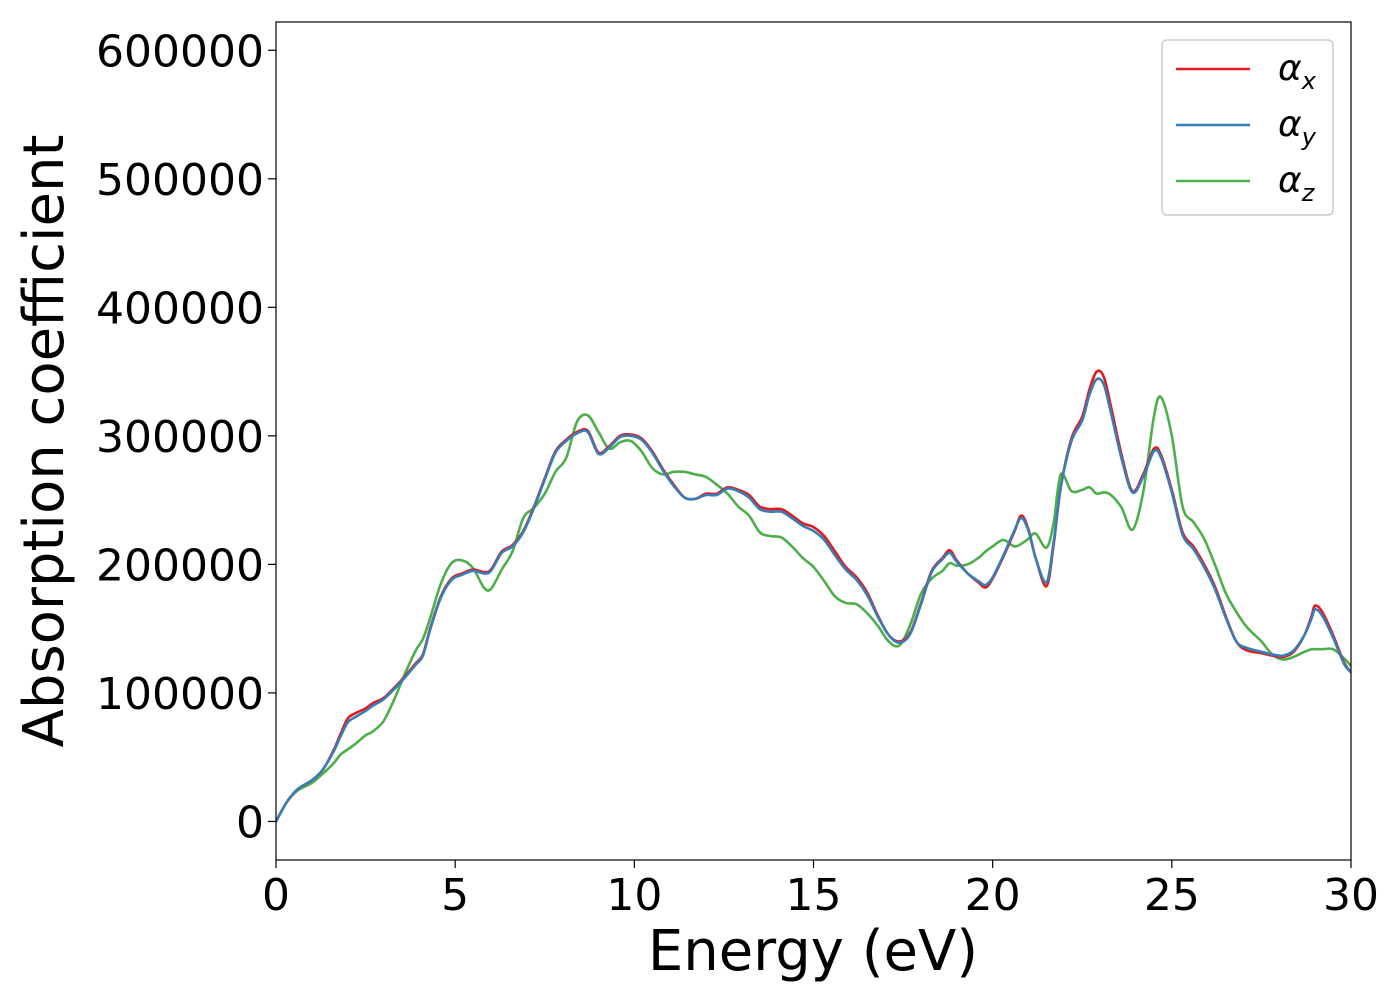  What do you see at coordinates (180, 51) in the screenshot?
I see `y-tick-label: 600000` at bounding box center [180, 51].